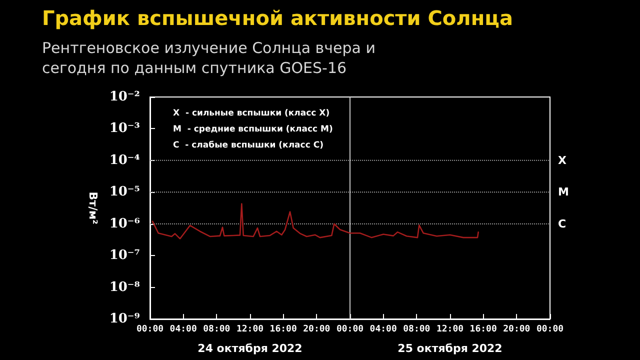 The height and width of the screenshot is (360, 640). Describe the element at coordinates (251, 113) in the screenshot. I see `annotation: X - сильные вспышки (класс X)` at that location.